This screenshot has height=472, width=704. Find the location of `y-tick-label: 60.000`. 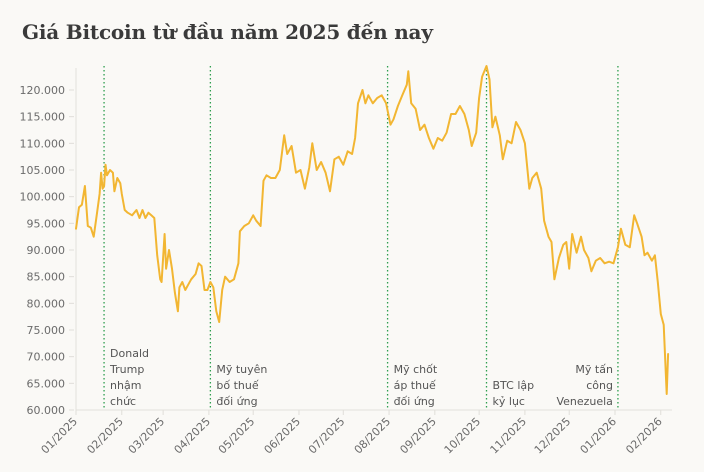

y-tick-label: 60.000 is located at coordinates (46, 410).